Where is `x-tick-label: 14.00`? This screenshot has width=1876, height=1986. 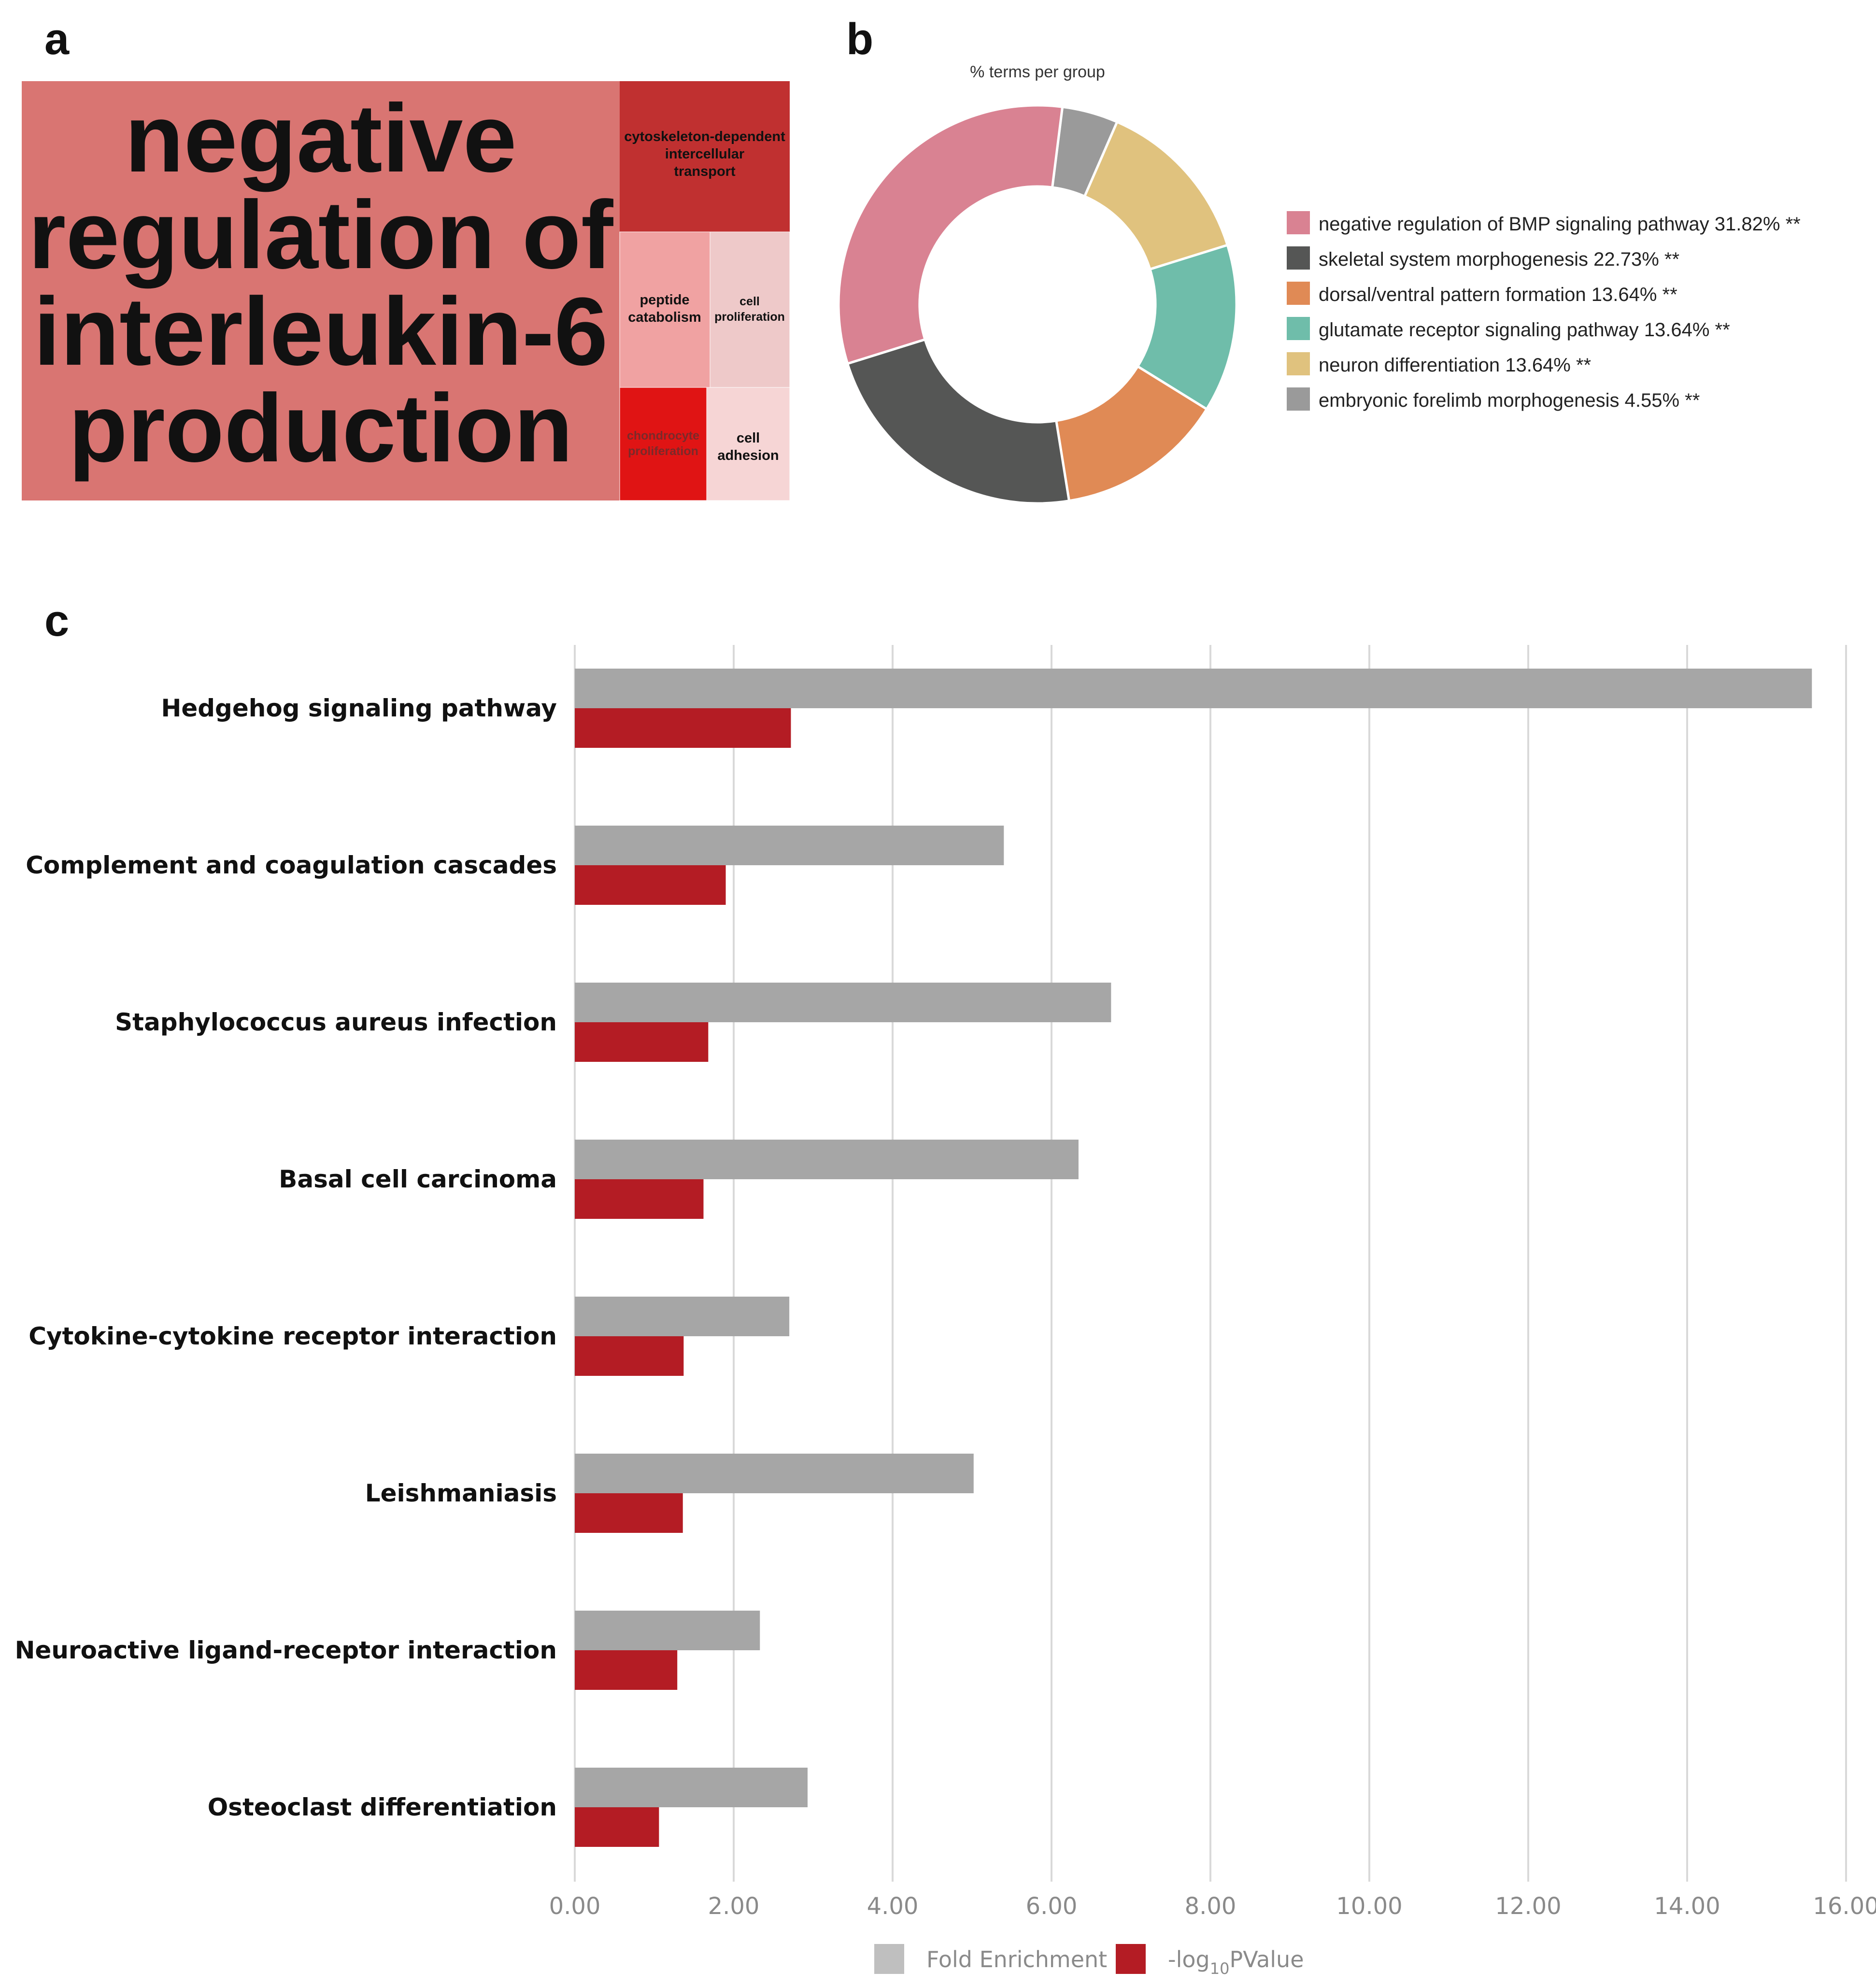 x-tick-label: 14.00 is located at coordinates (1687, 1906).